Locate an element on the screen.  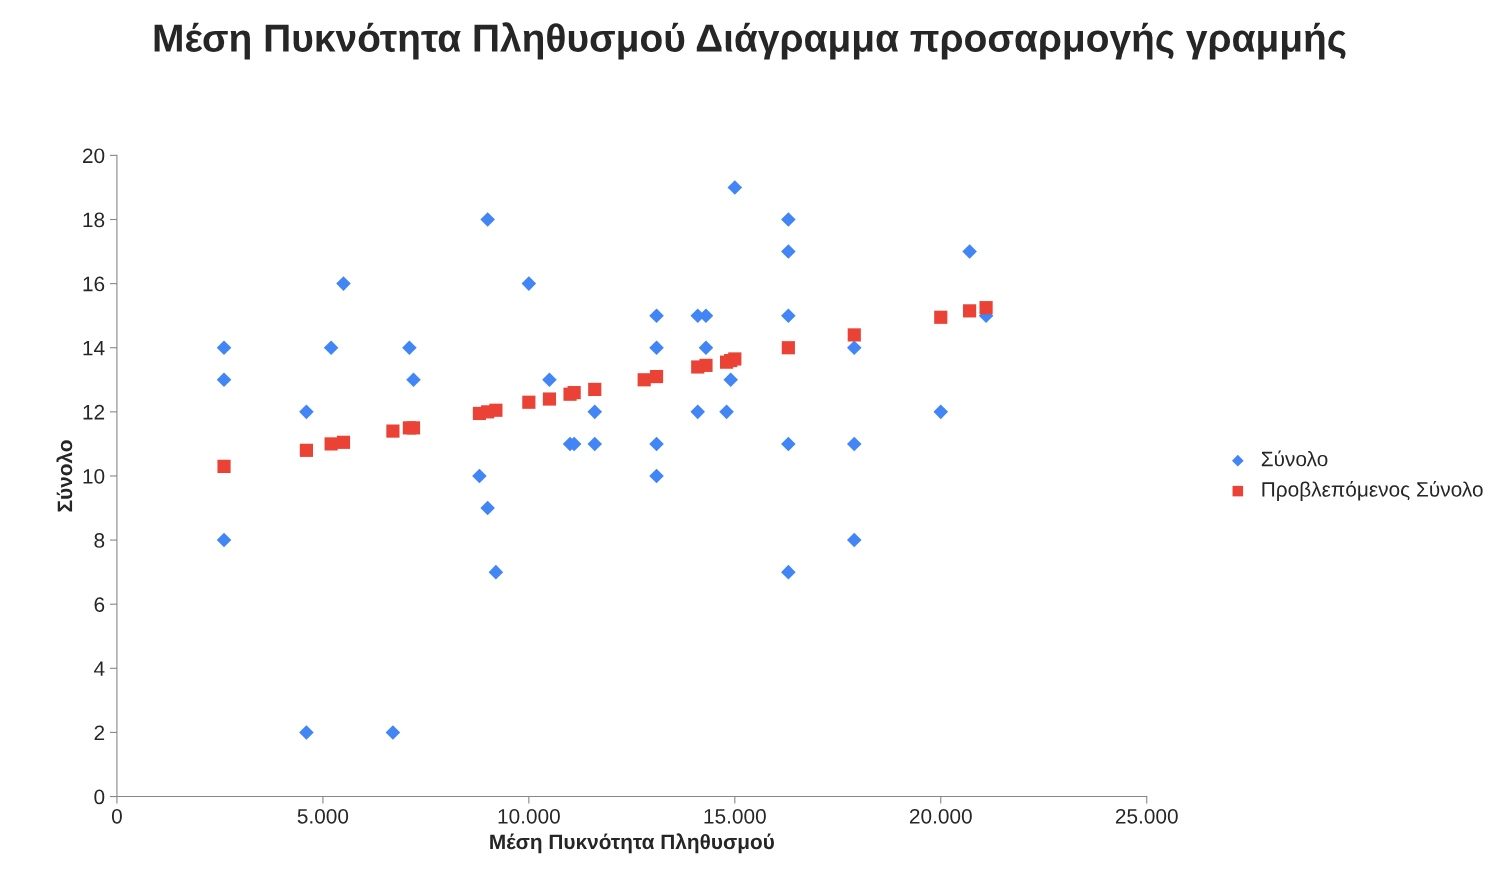
y-tick-label: 14 is located at coordinates (94, 348).